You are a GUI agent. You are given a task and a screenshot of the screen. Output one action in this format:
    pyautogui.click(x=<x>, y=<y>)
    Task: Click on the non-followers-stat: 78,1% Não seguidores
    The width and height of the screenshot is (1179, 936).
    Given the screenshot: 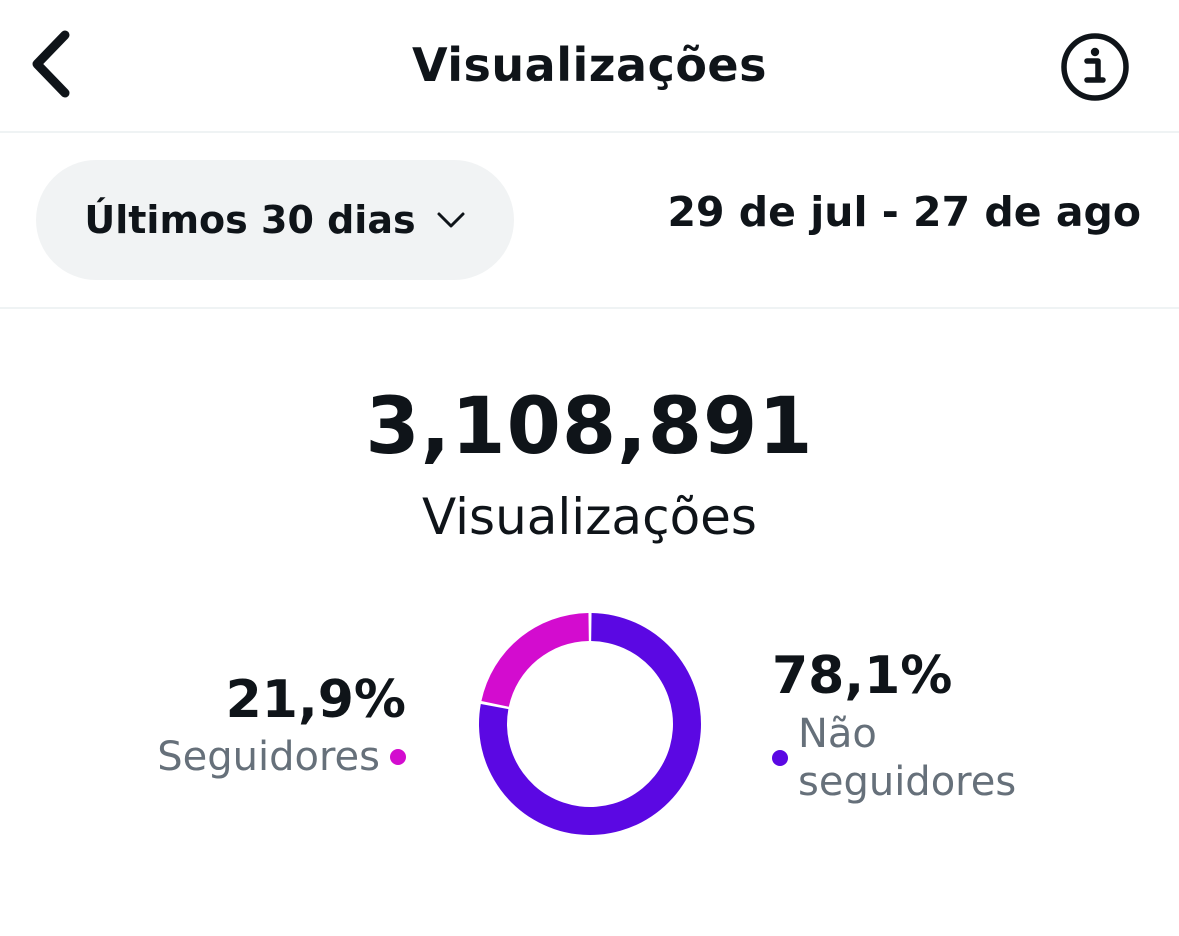 What is the action you would take?
    pyautogui.click(x=905, y=726)
    